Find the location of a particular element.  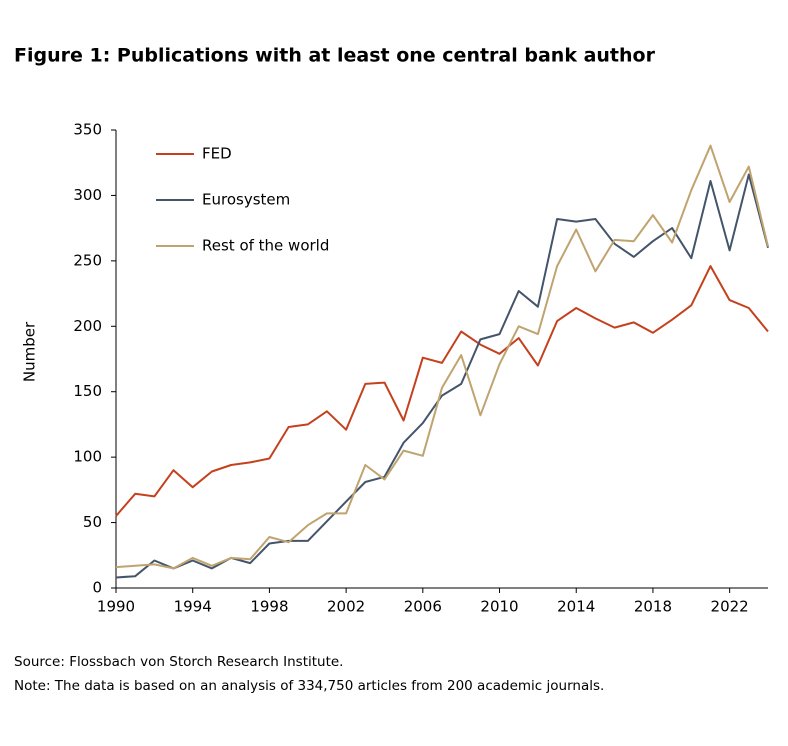

legend-label: Rest of the world is located at coordinates (265, 246).